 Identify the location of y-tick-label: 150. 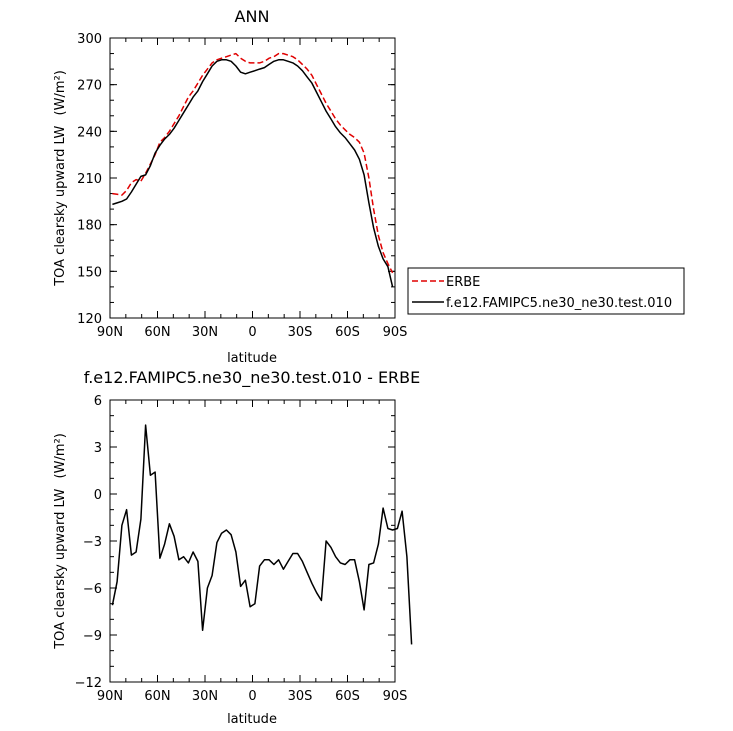
(89, 272).